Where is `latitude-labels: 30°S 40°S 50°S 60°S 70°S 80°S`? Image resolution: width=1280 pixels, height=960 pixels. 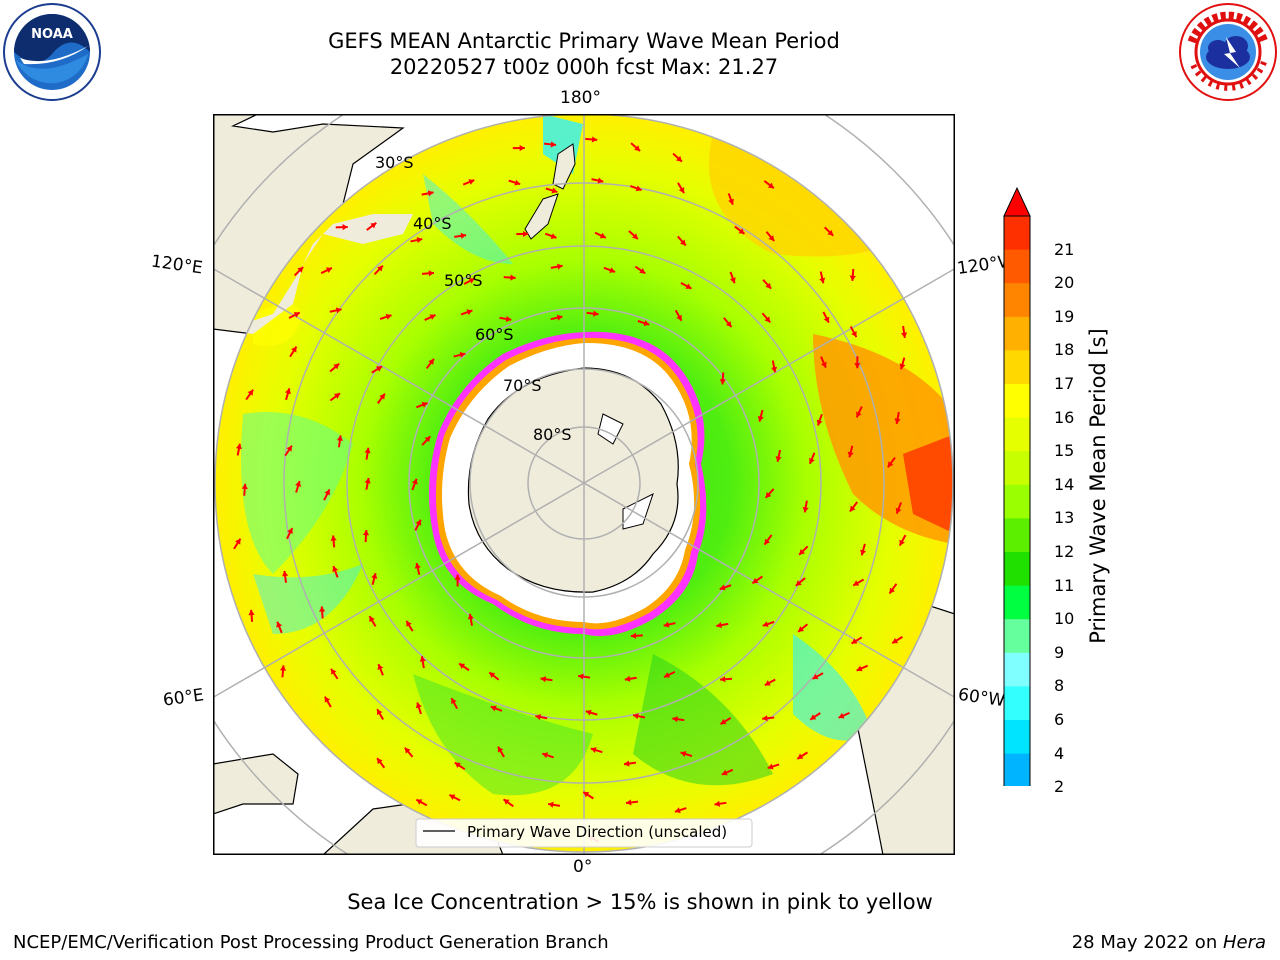 latitude-labels: 30°S 40°S 50°S 60°S 70°S 80°S is located at coordinates (473, 298).